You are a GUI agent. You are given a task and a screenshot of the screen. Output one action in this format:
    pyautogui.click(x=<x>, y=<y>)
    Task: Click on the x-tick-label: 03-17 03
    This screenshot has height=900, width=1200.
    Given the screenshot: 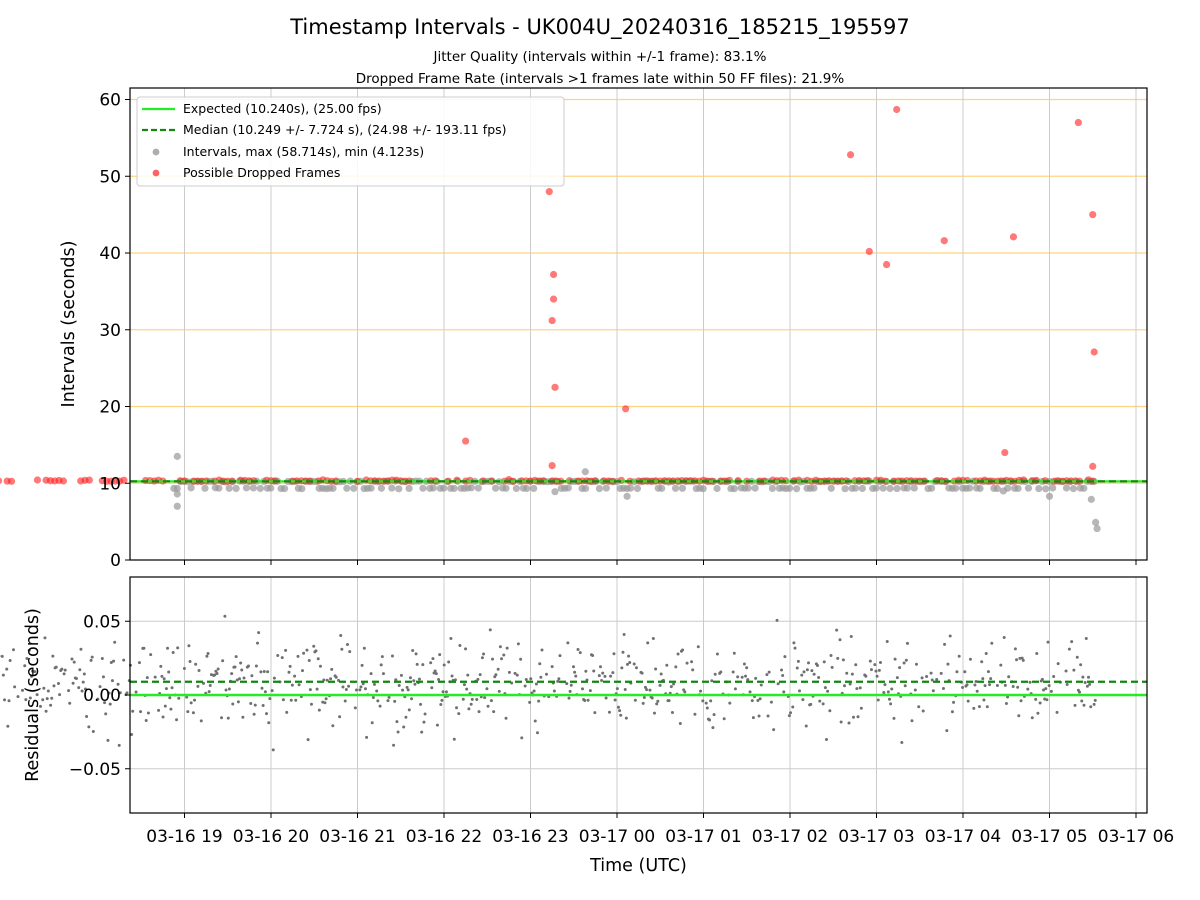 What is the action you would take?
    pyautogui.click(x=876, y=837)
    